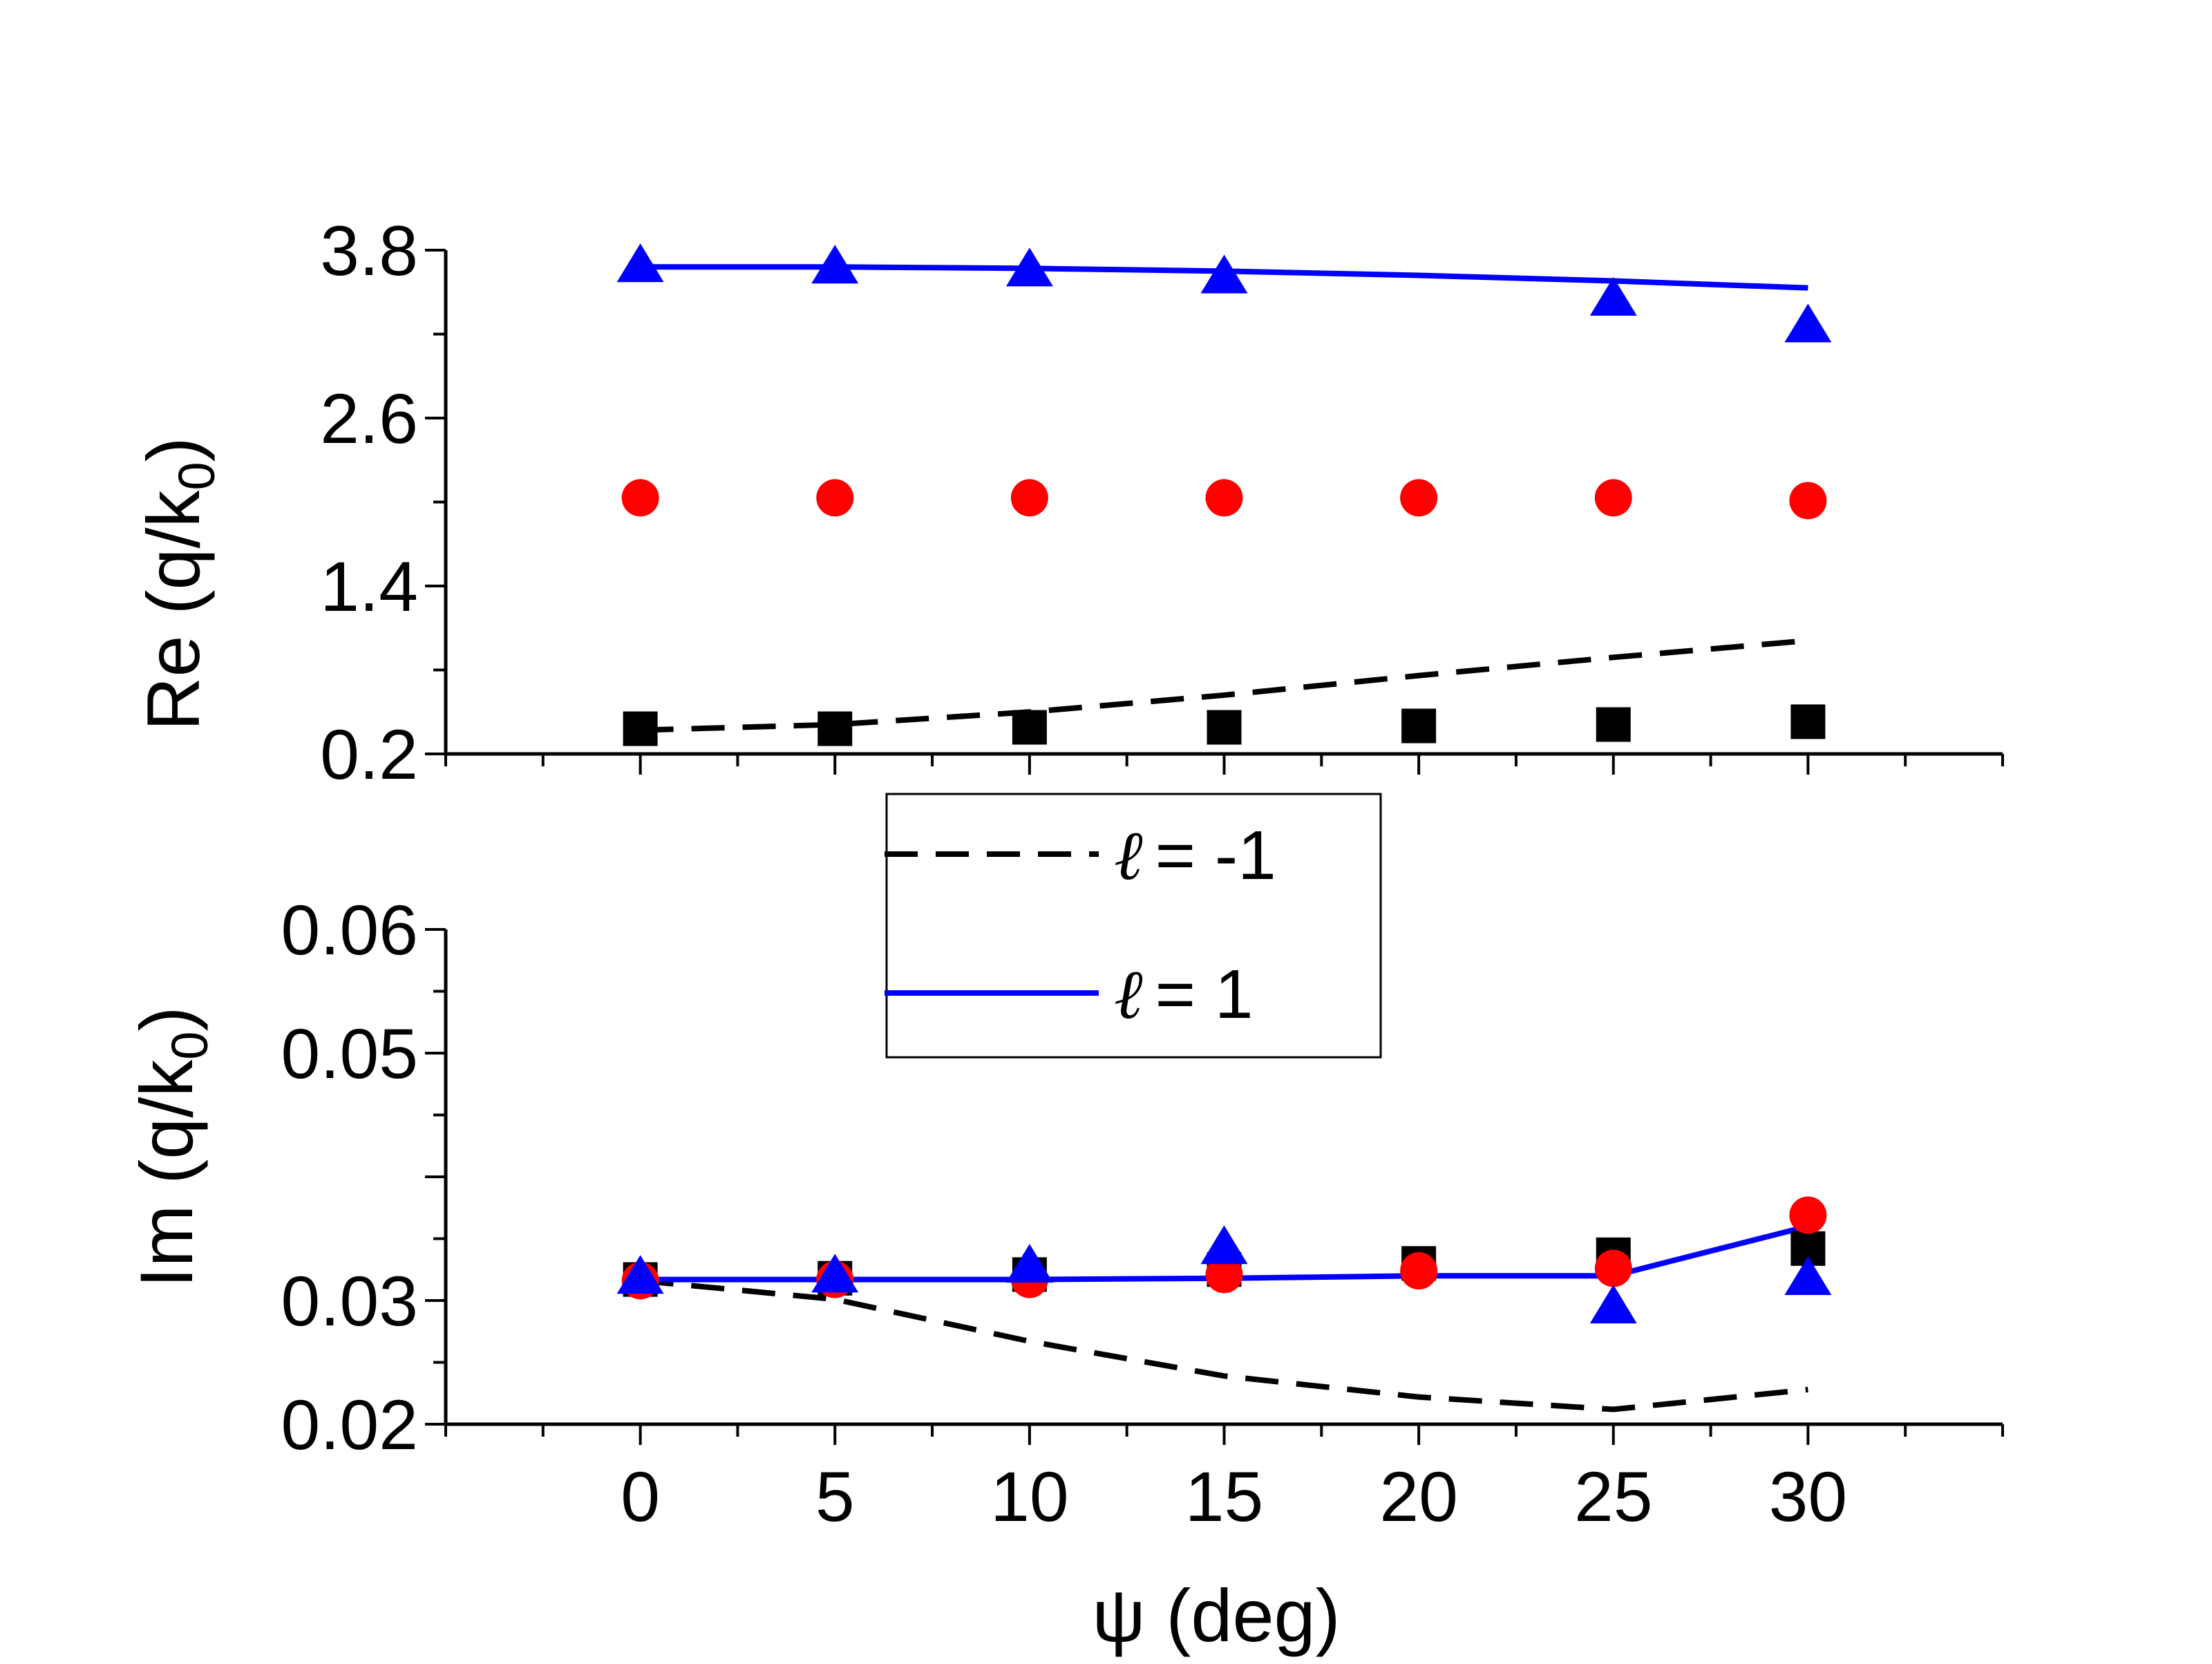  What do you see at coordinates (1195, 855) in the screenshot?
I see `legend-label-ell-minus-1: ℓ = -1` at bounding box center [1195, 855].